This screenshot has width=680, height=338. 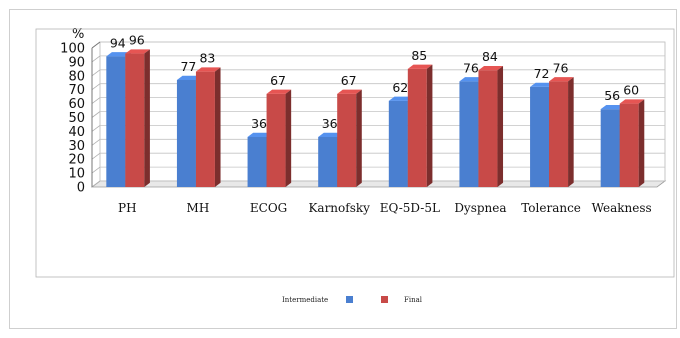 What do you see at coordinates (76, 132) in the screenshot?
I see `y-tick-label: 40` at bounding box center [76, 132].